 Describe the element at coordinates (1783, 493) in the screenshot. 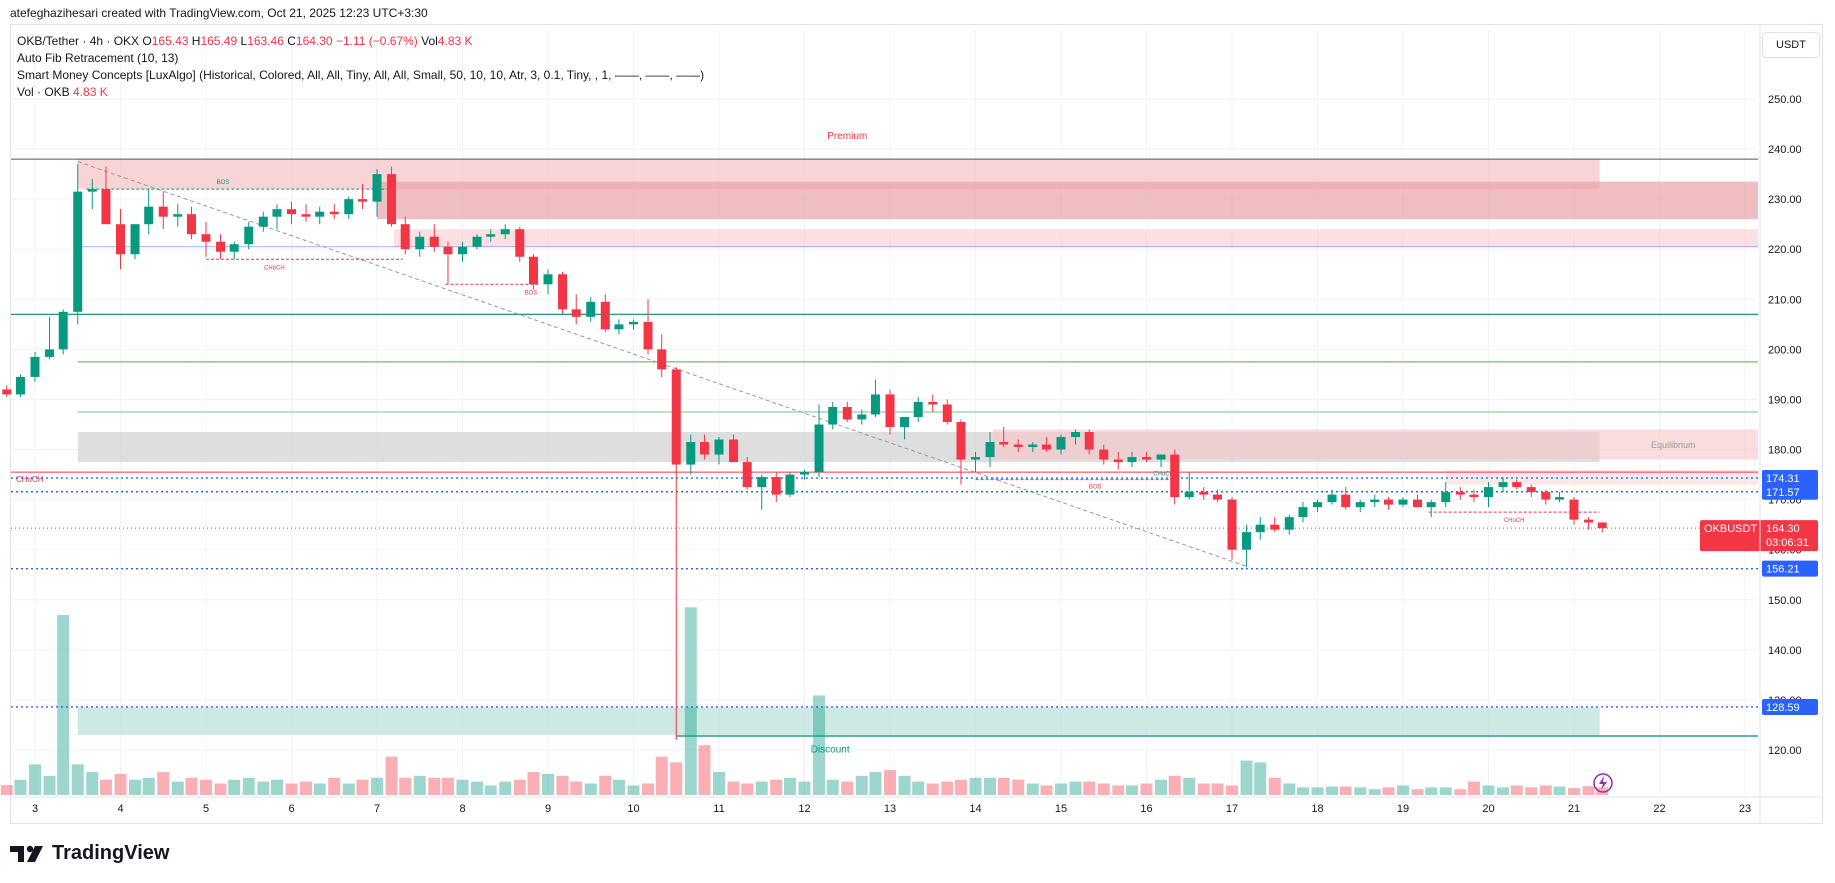

I see `level-tag-1: 171.57` at that location.